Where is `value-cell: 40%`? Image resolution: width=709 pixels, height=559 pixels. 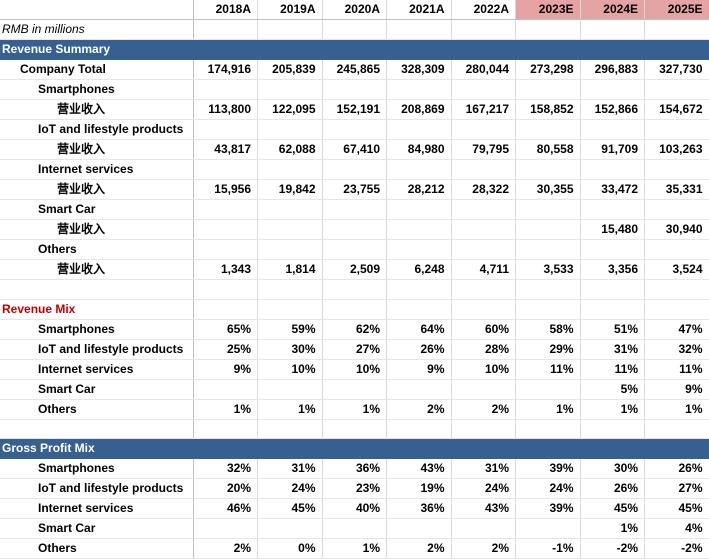 value-cell: 40% is located at coordinates (354, 509).